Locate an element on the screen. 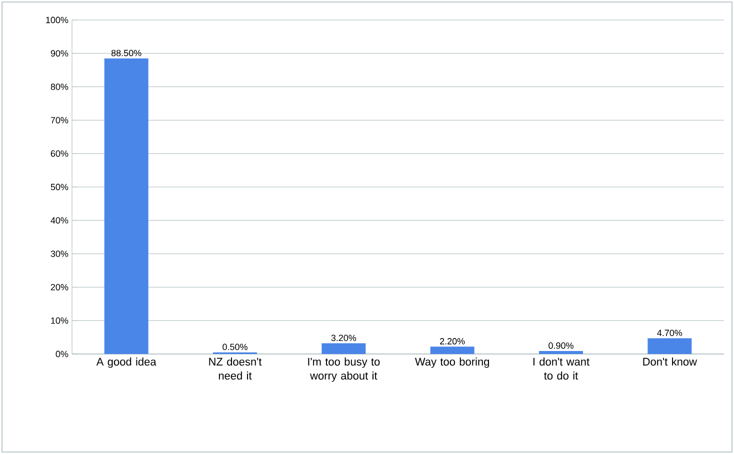 Image resolution: width=734 pixels, height=454 pixels. data-label: 0.50% is located at coordinates (235, 347).